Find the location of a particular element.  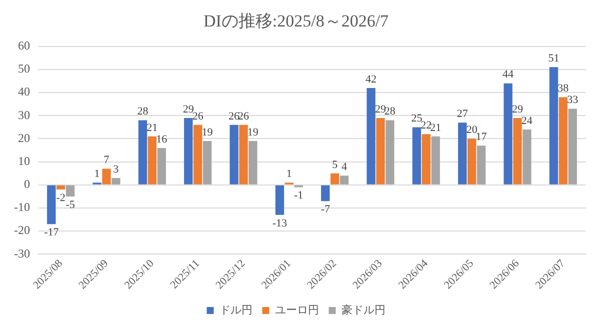

data-label: 44 is located at coordinates (508, 74).